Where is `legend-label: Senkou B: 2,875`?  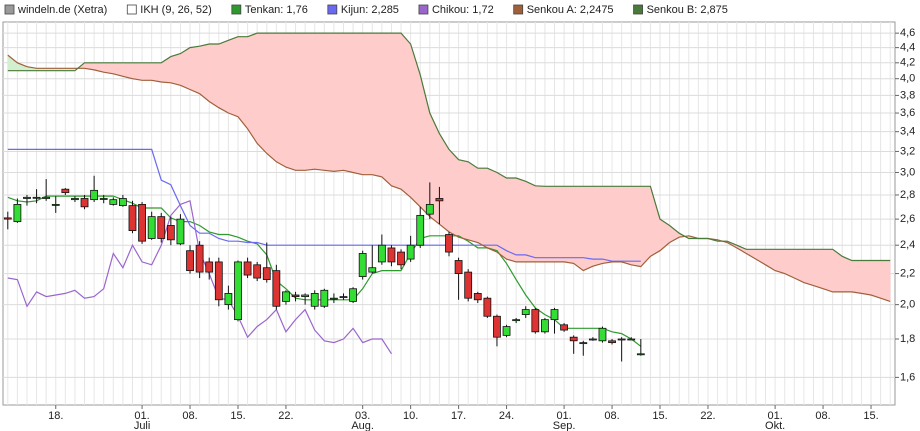
legend-label: Senkou B: 2,875 is located at coordinates (687, 10).